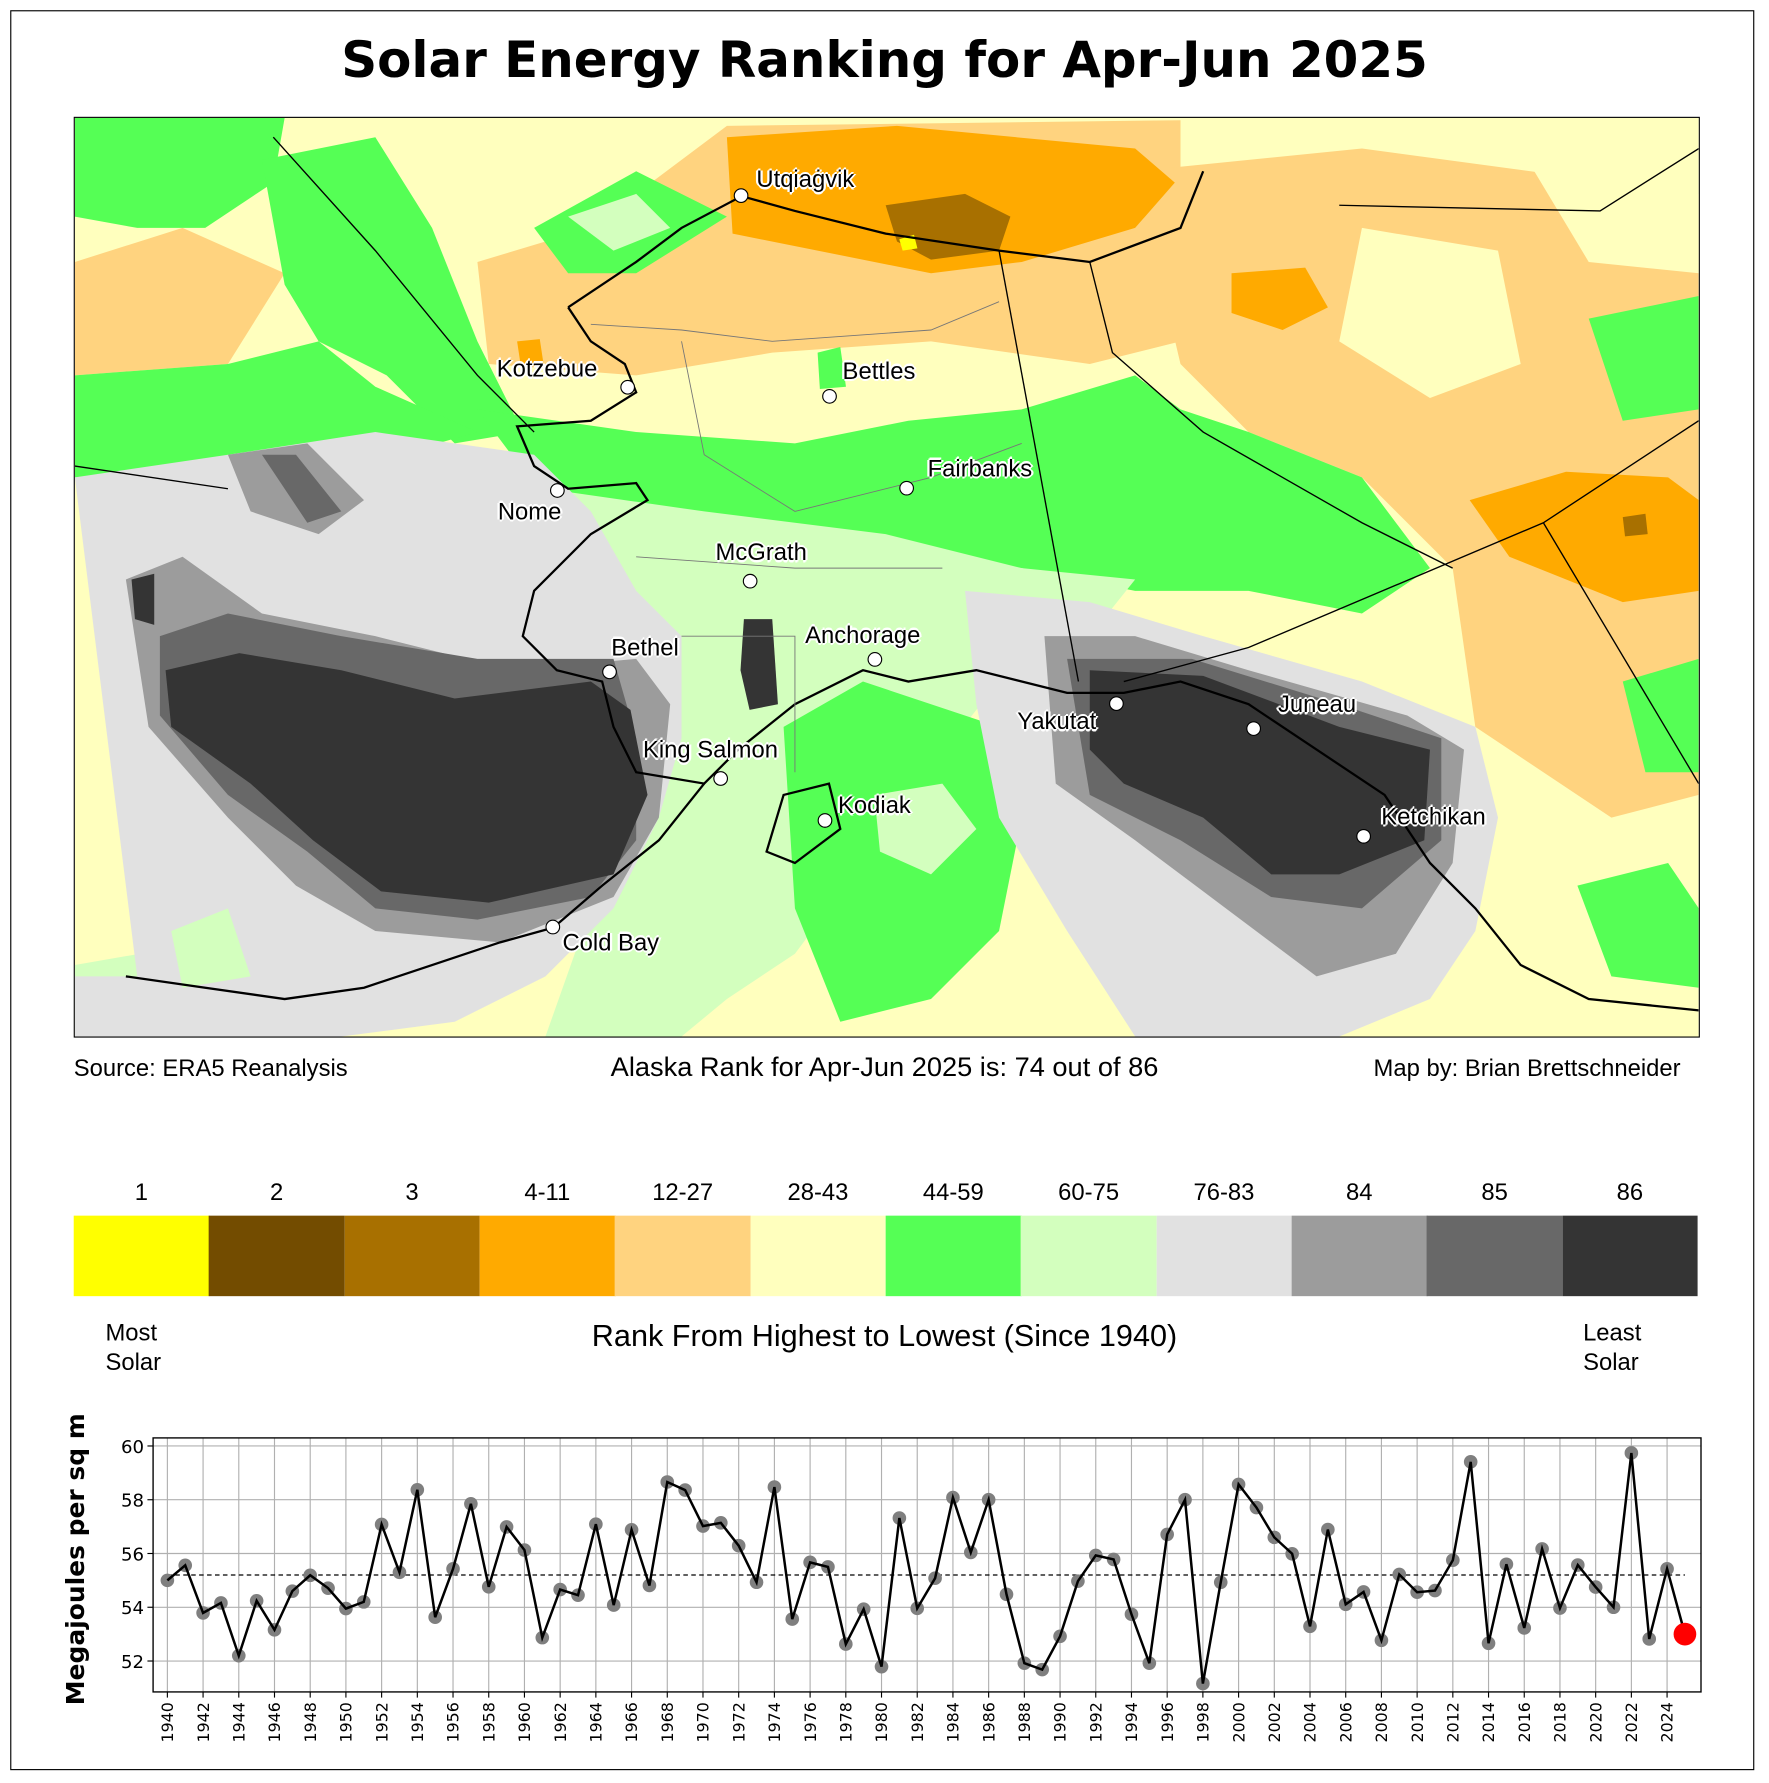  I want to click on x-tick-label: 2004, so click(1310, 1722).